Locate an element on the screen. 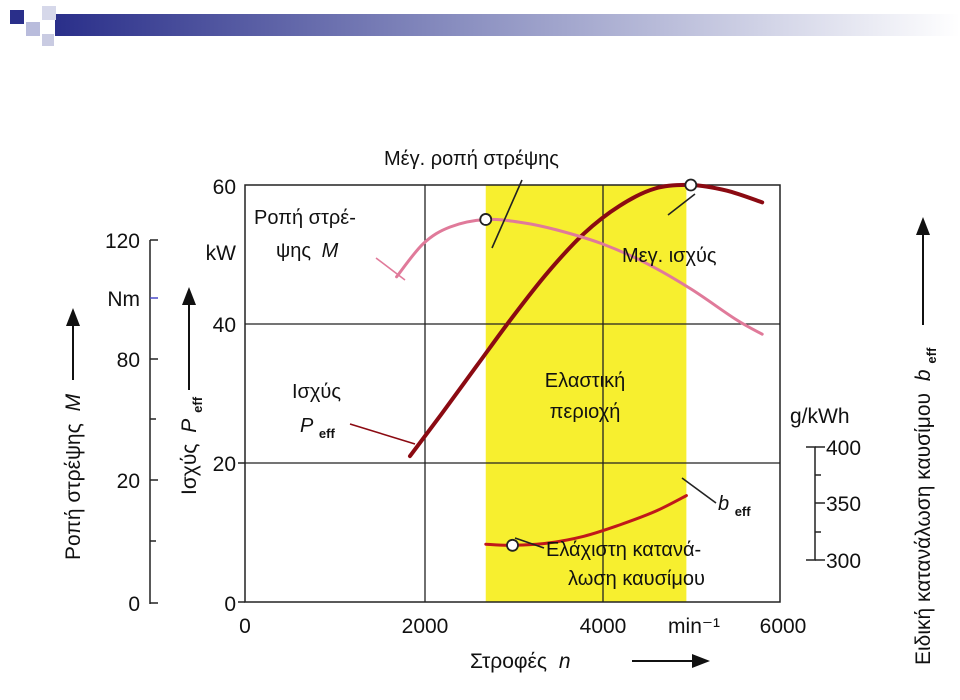  svg-text: Ισχύς P eff is located at coordinates (191, 445).